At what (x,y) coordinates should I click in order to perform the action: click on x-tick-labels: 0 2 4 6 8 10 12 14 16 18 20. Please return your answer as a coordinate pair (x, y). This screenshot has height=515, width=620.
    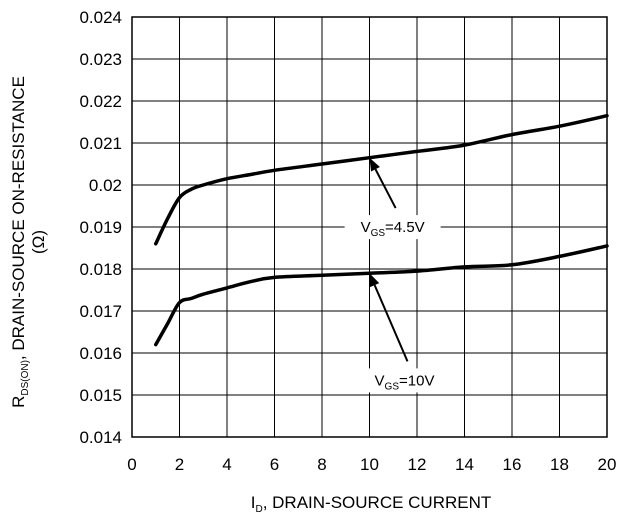
    Looking at the image, I should click on (371, 464).